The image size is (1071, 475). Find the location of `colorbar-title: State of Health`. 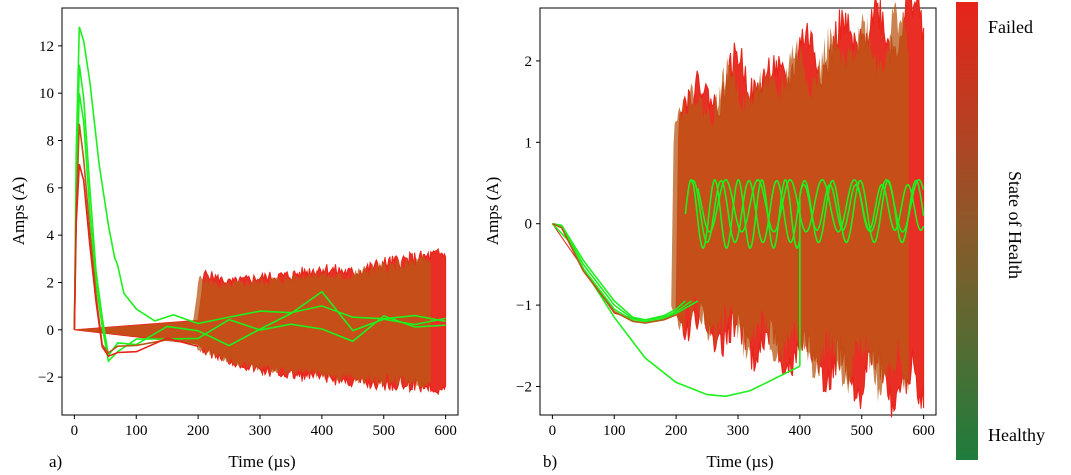

colorbar-title: State of Health is located at coordinates (1015, 225).